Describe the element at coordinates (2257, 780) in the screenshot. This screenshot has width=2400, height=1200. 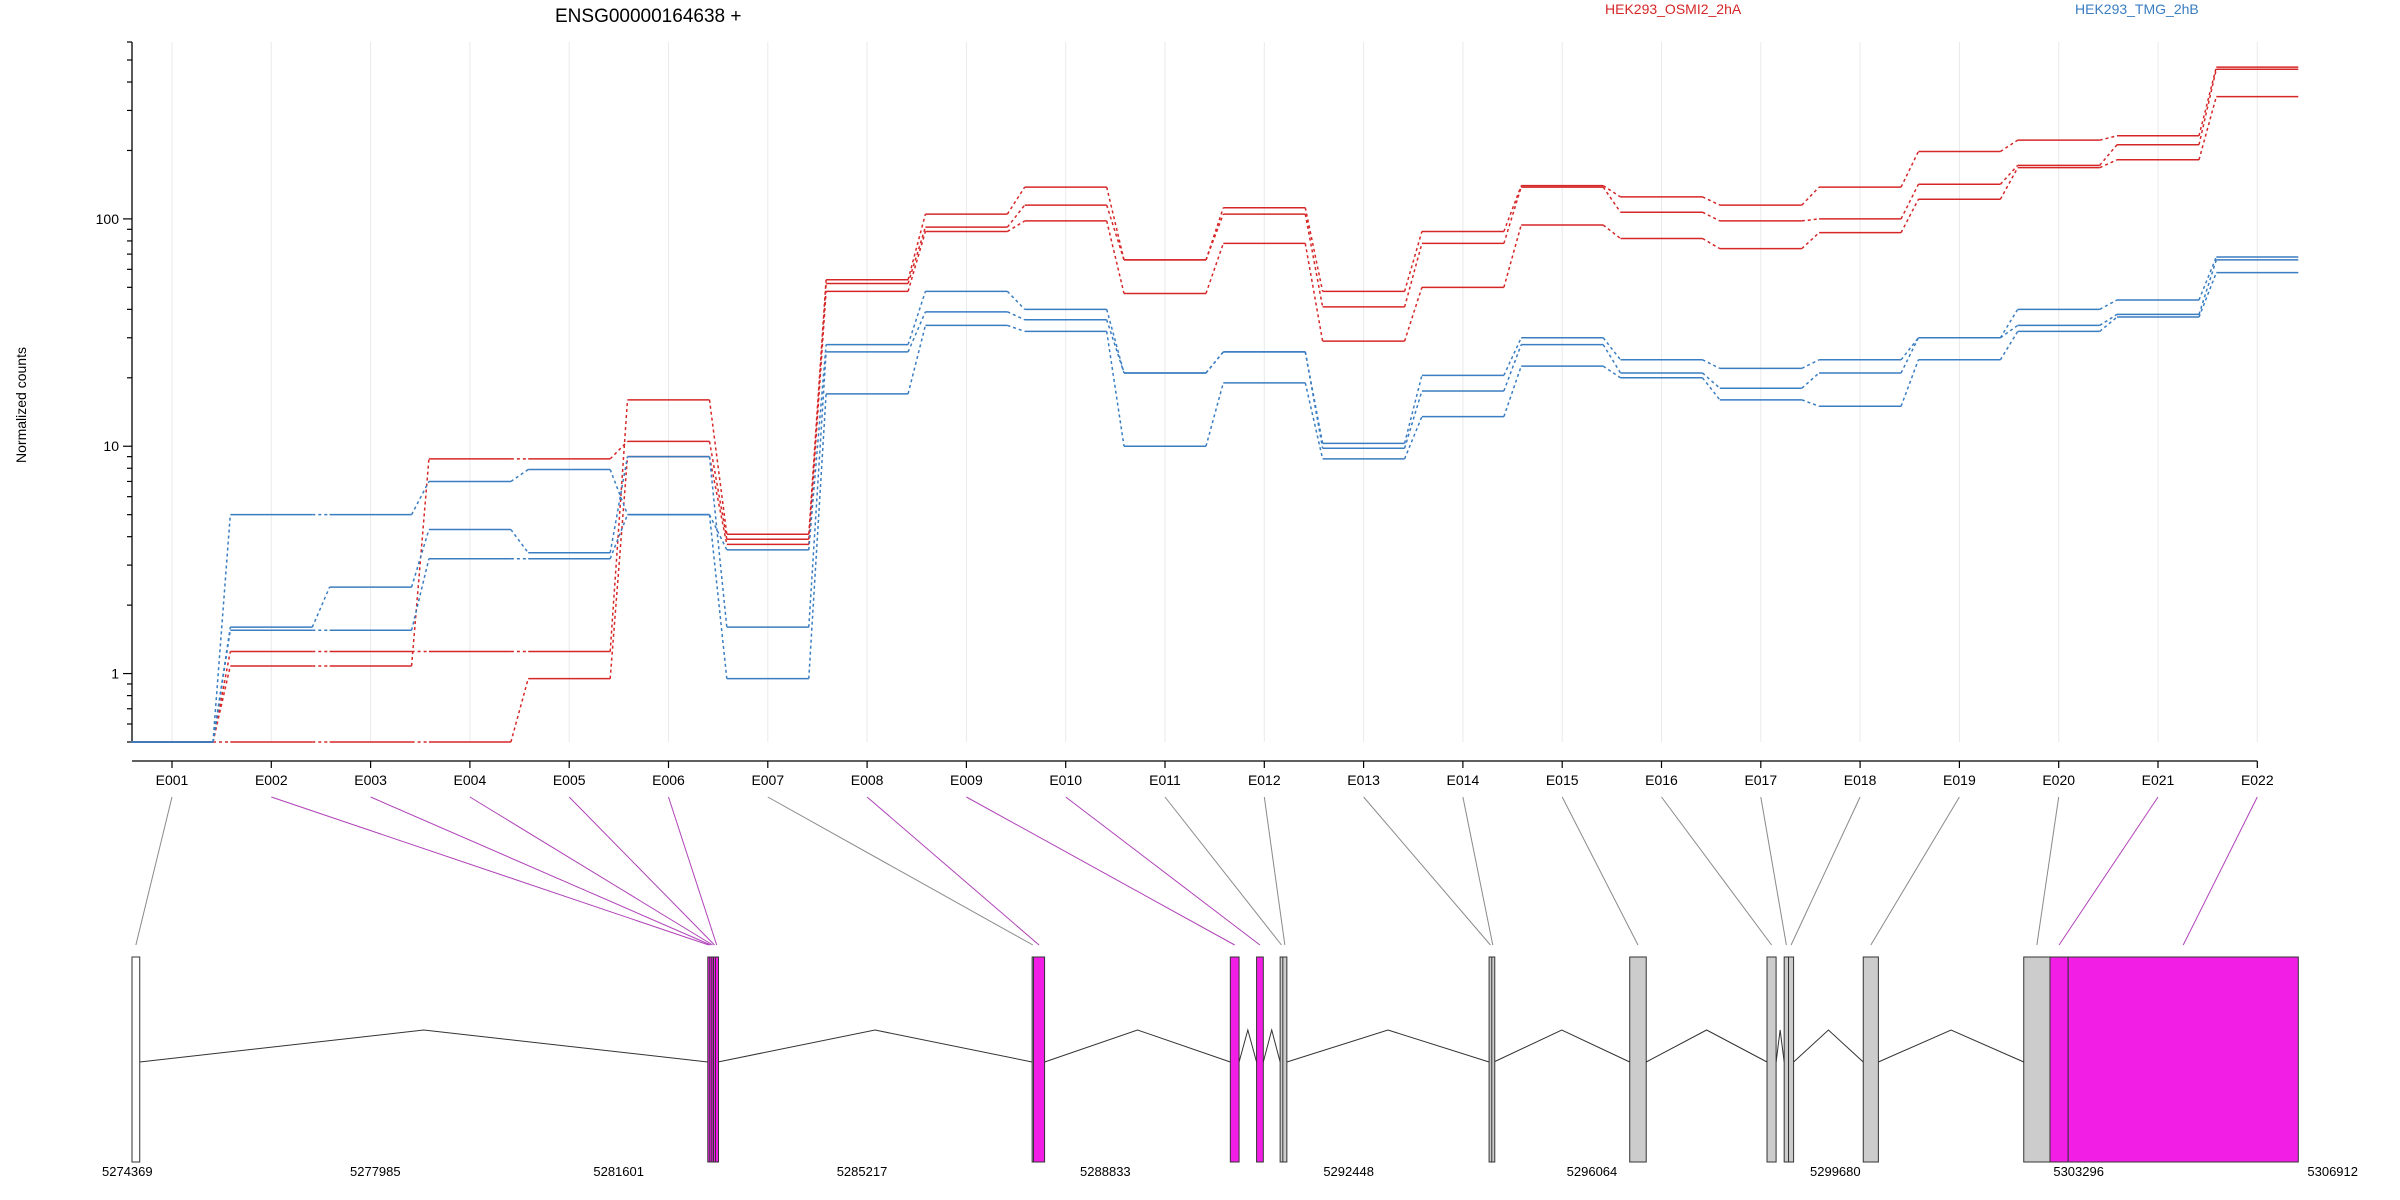
I see `x-tick-label: E022` at that location.